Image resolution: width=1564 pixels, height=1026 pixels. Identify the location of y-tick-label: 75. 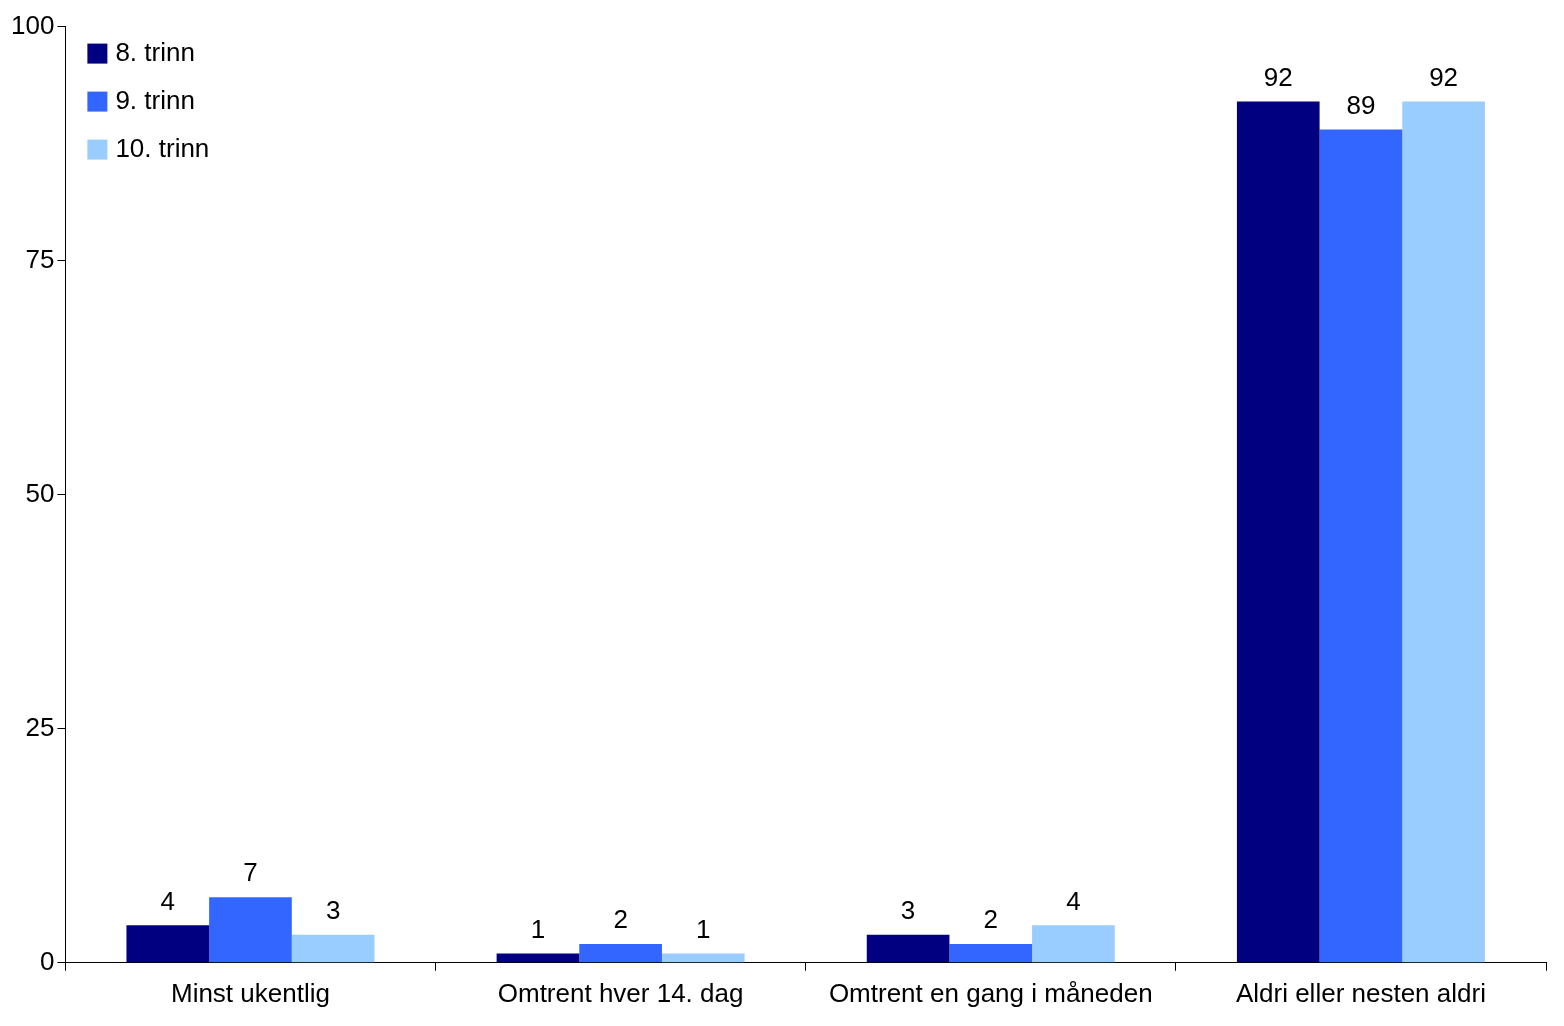
(40, 258).